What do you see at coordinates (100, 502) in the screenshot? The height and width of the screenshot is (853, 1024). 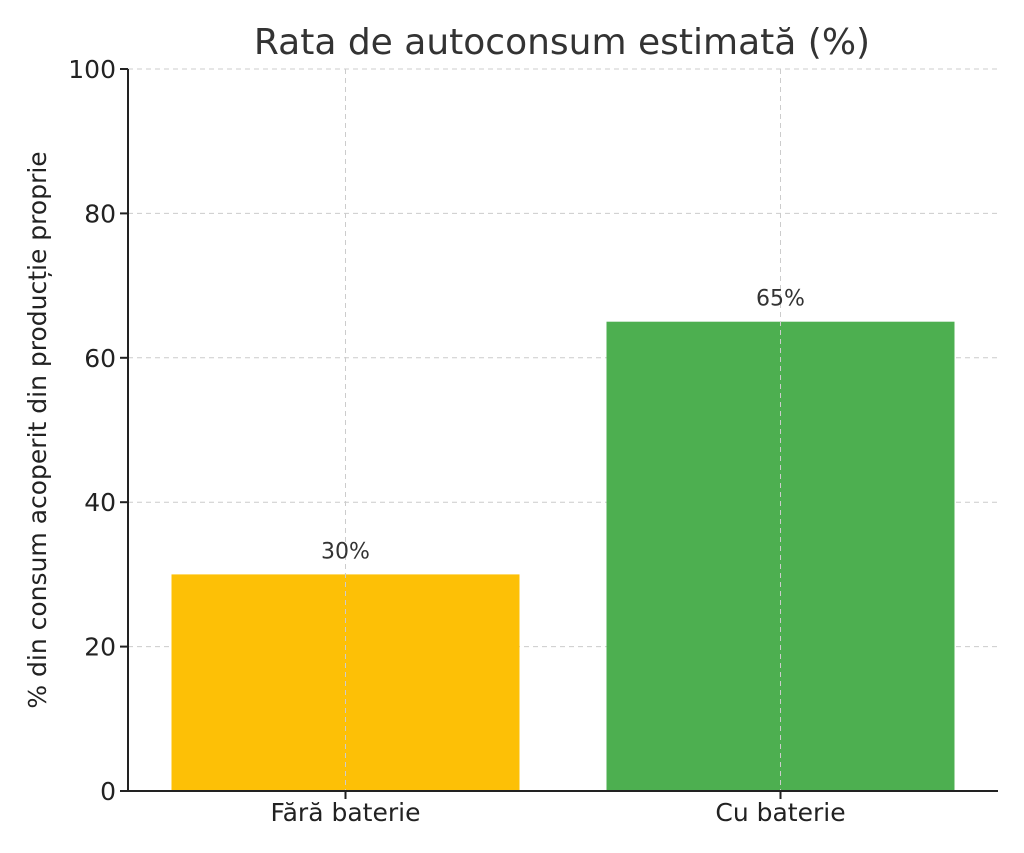 I see `y-tick-label: 40` at bounding box center [100, 502].